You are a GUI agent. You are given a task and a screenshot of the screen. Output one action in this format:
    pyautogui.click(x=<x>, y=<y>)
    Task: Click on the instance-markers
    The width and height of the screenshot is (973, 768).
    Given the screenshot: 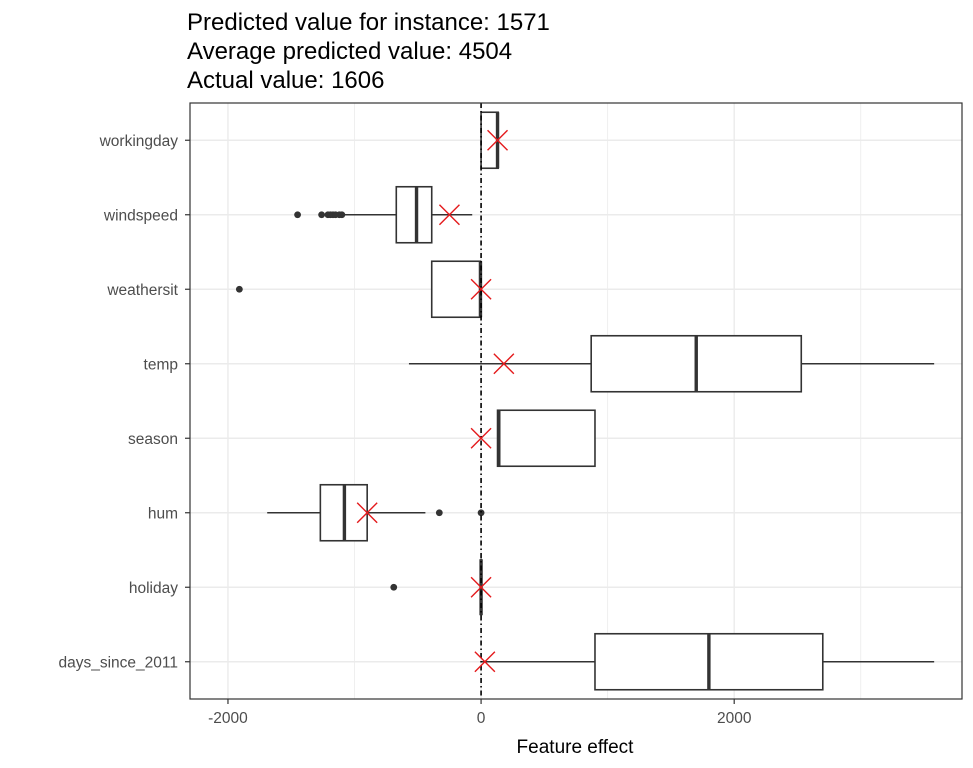 What is the action you would take?
    pyautogui.click(x=435, y=401)
    